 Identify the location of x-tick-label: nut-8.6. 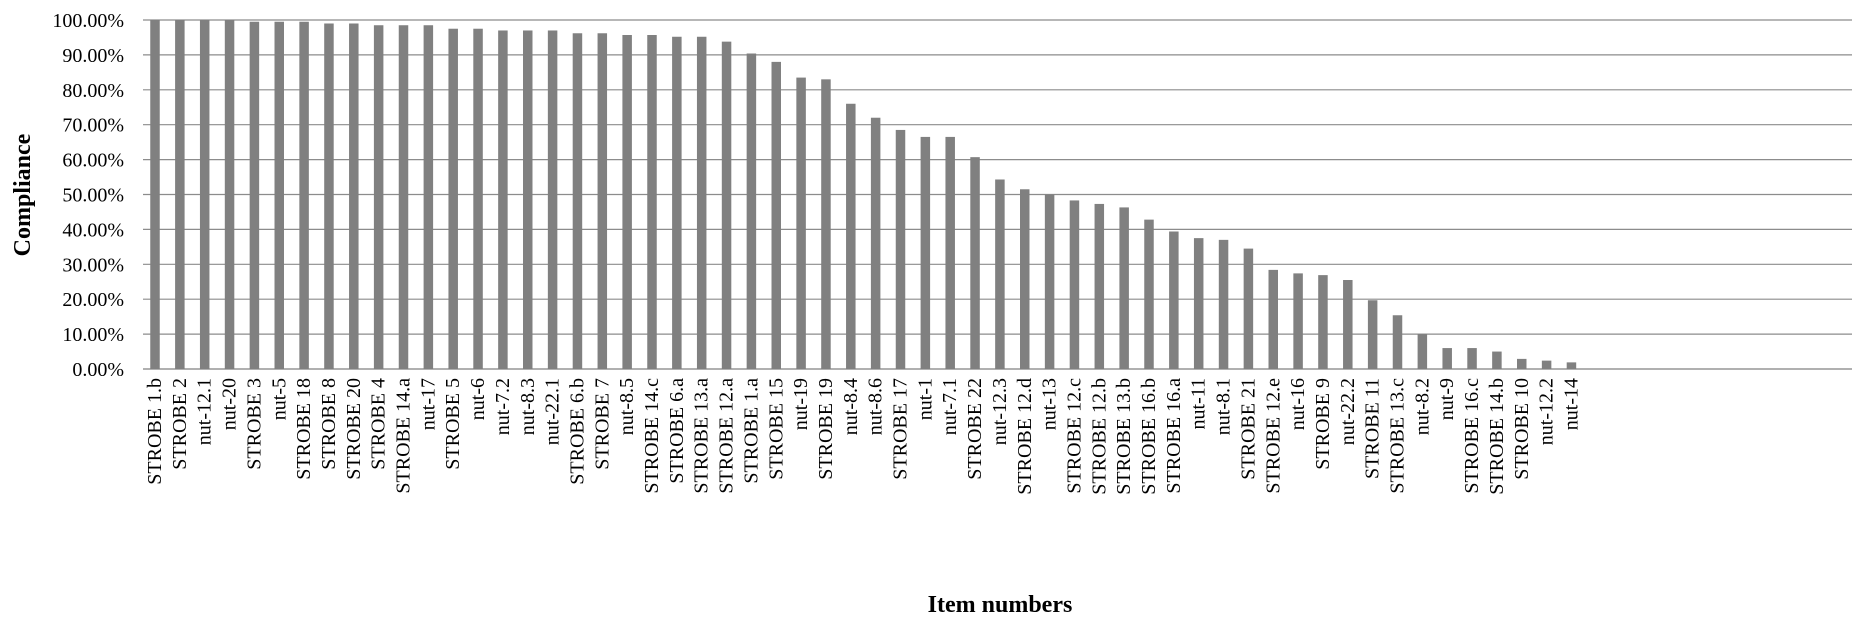
(876, 406).